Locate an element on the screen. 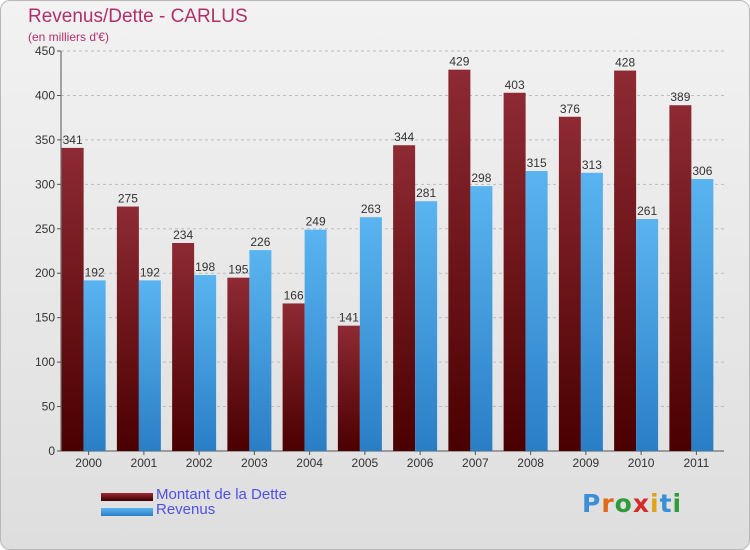  data-label-dette: 376 is located at coordinates (570, 109).